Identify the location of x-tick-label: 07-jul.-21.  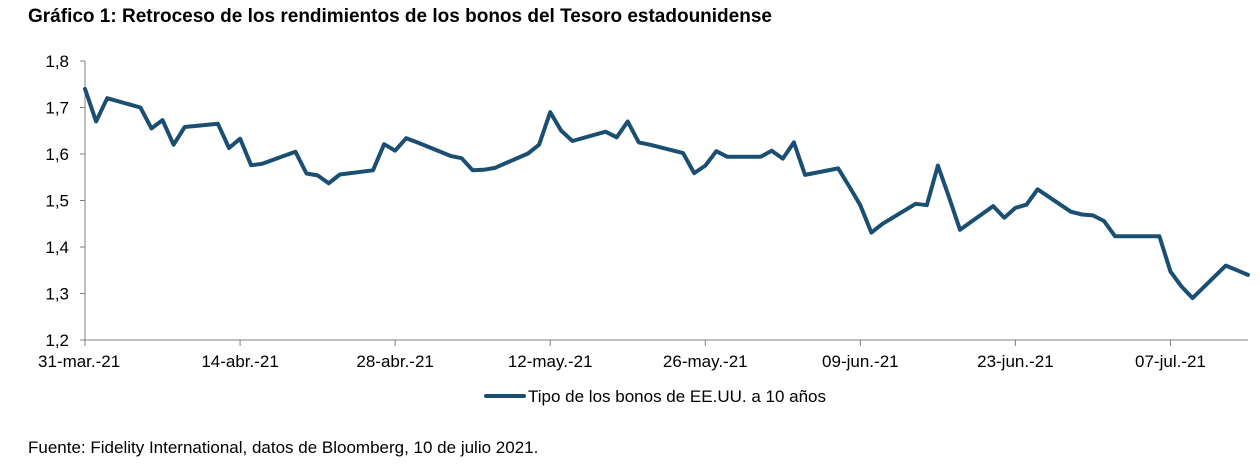
(1170, 361).